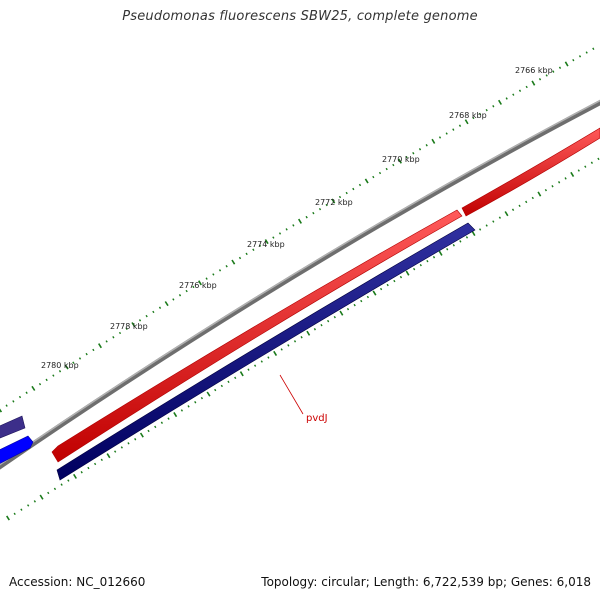  I want to click on forward-gene-neighbor, so click(530, 172).